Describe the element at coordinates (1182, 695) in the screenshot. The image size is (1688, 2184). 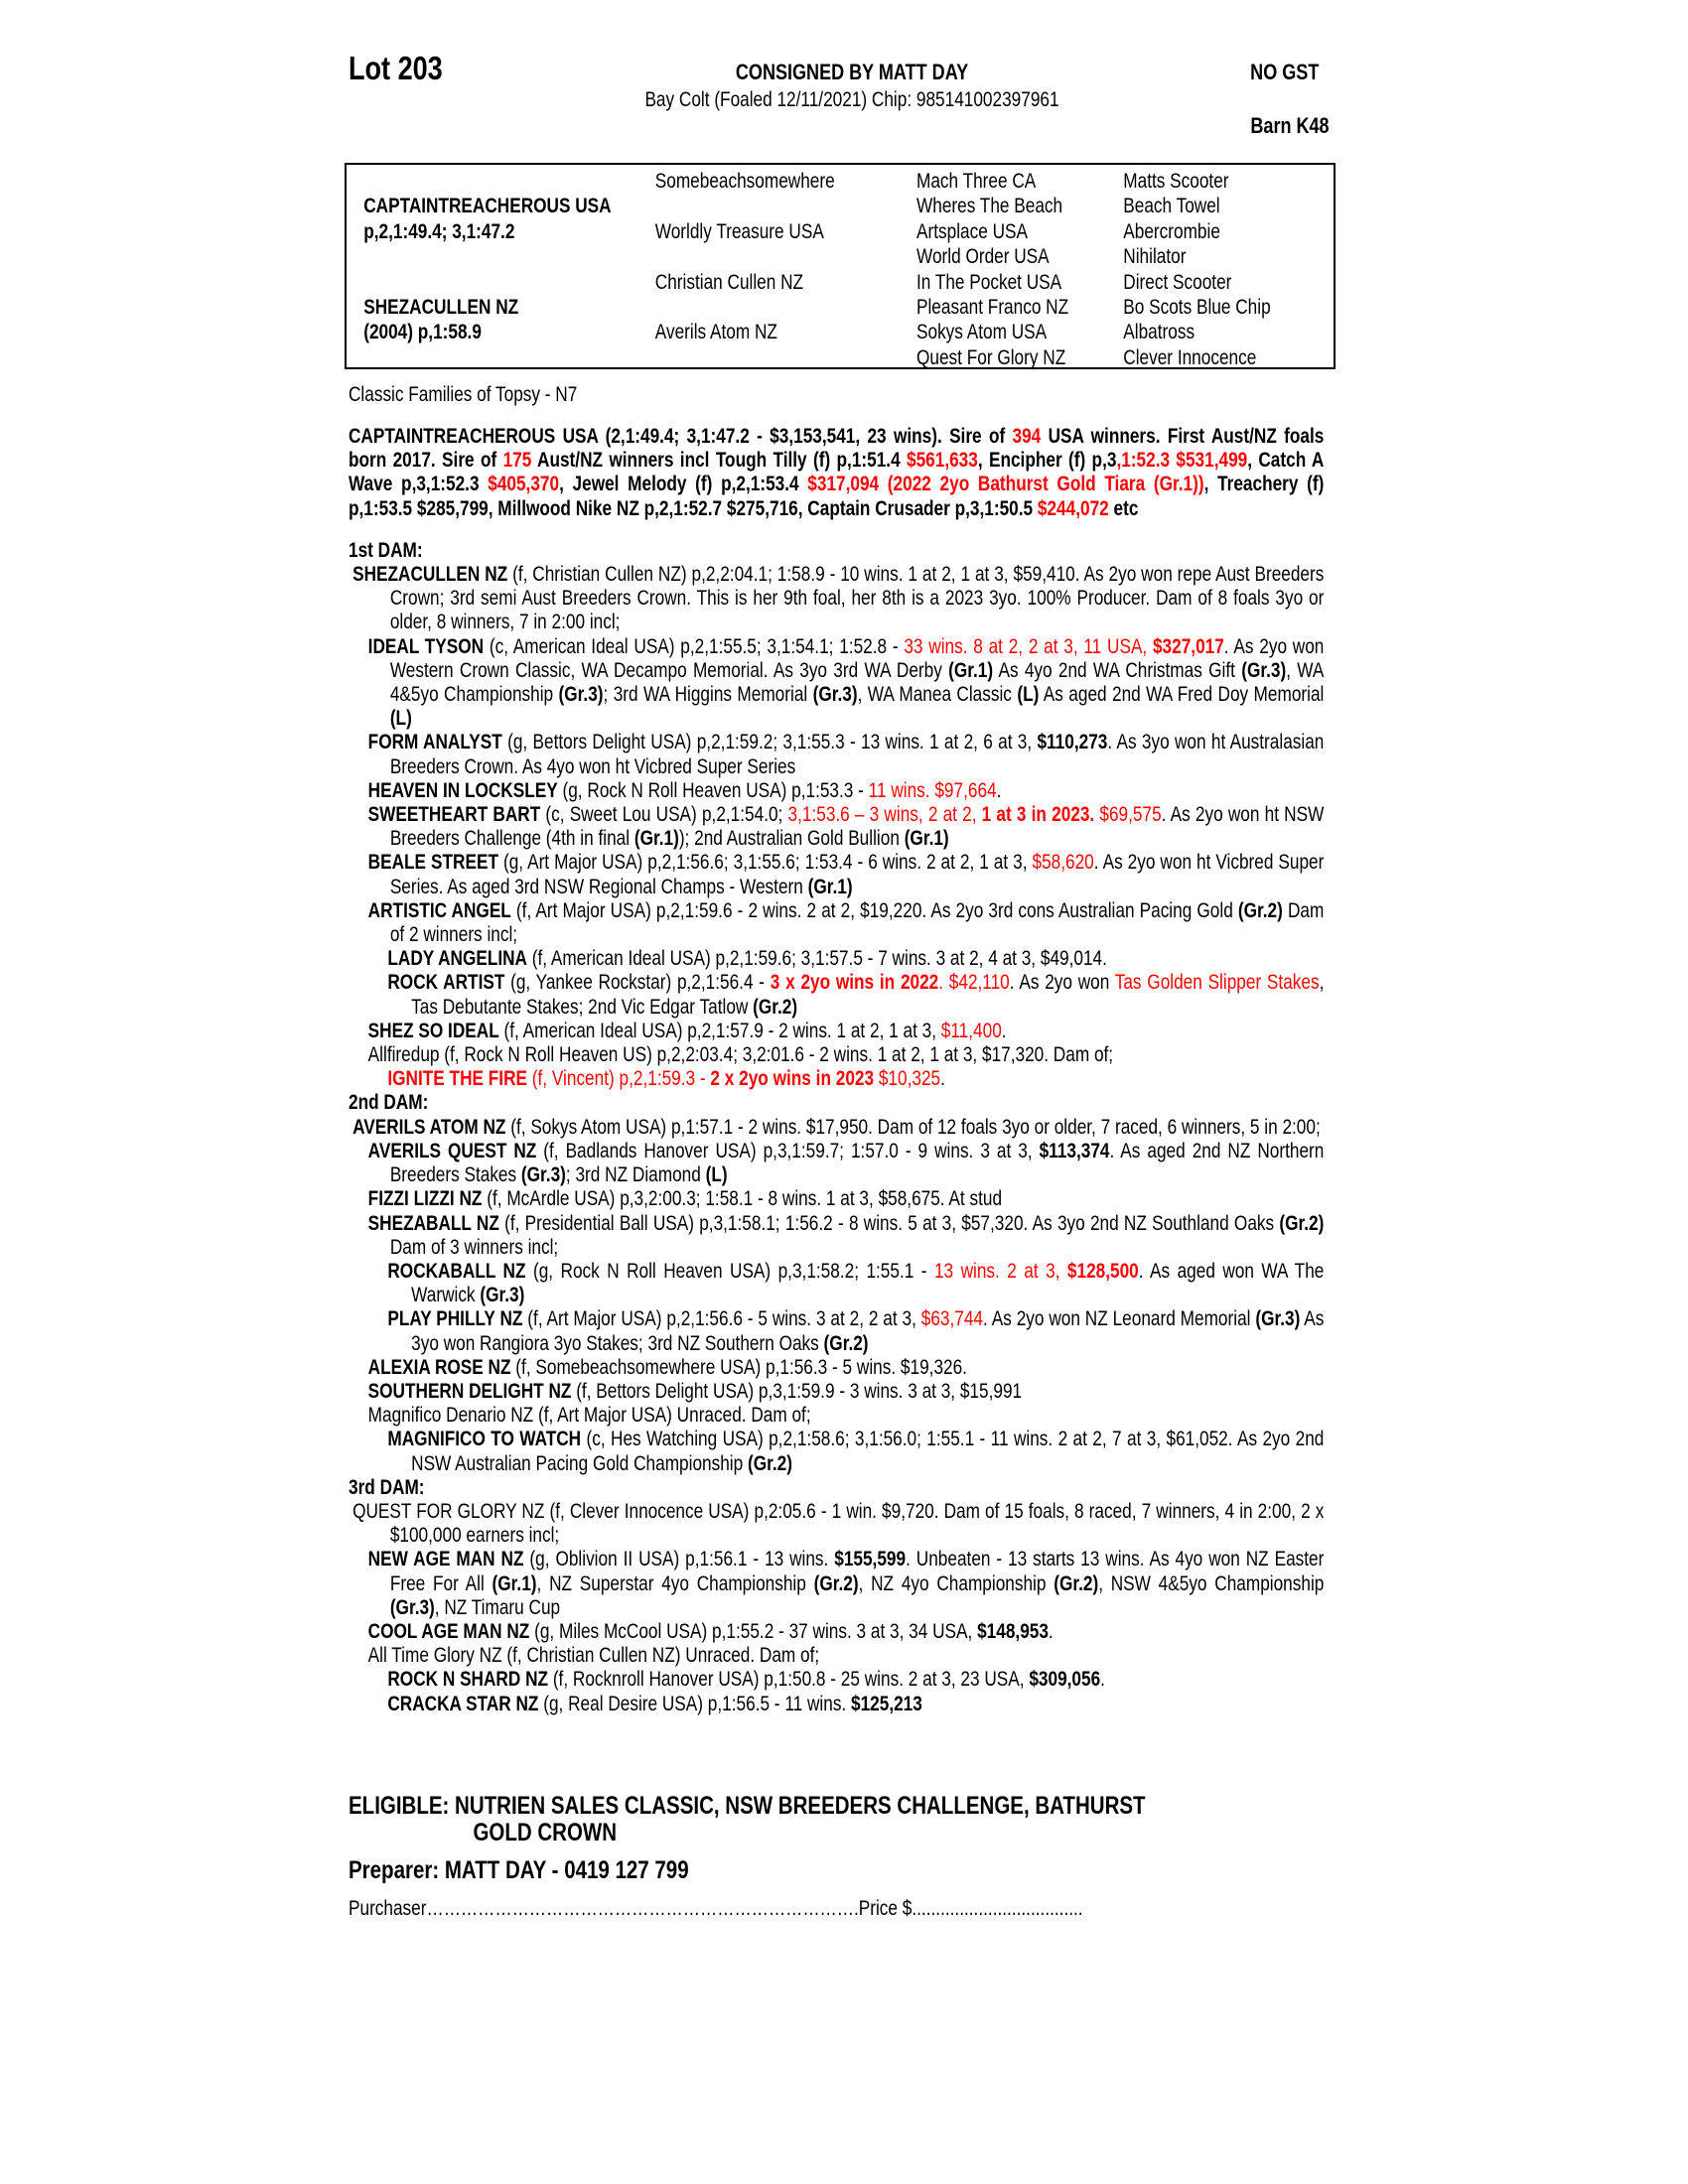
I see `text-run: As aged 2nd WA Fred Doy Memorial` at that location.